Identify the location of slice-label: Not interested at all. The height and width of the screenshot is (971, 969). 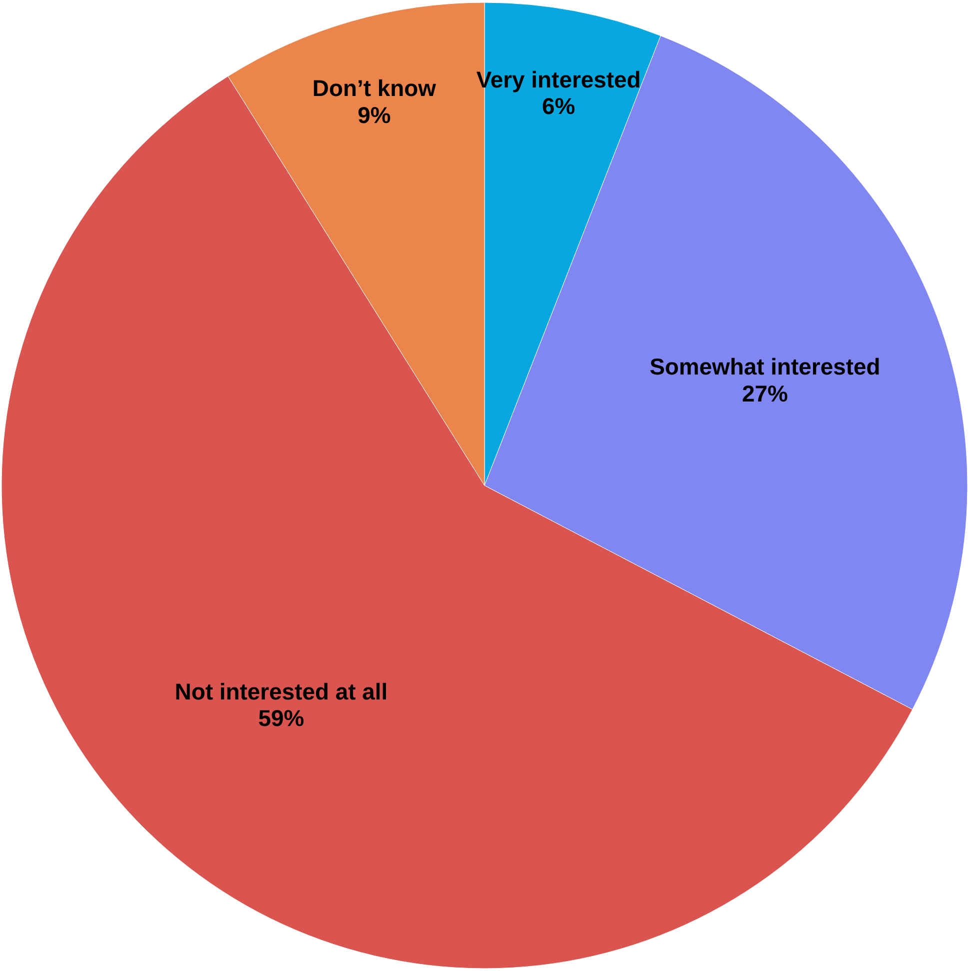
(281, 691).